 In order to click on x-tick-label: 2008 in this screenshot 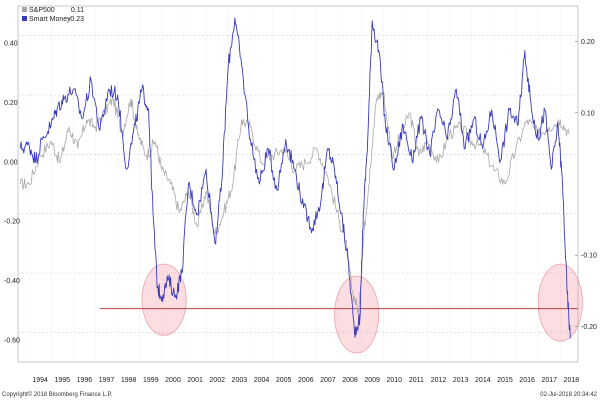, I will do `click(350, 380)`.